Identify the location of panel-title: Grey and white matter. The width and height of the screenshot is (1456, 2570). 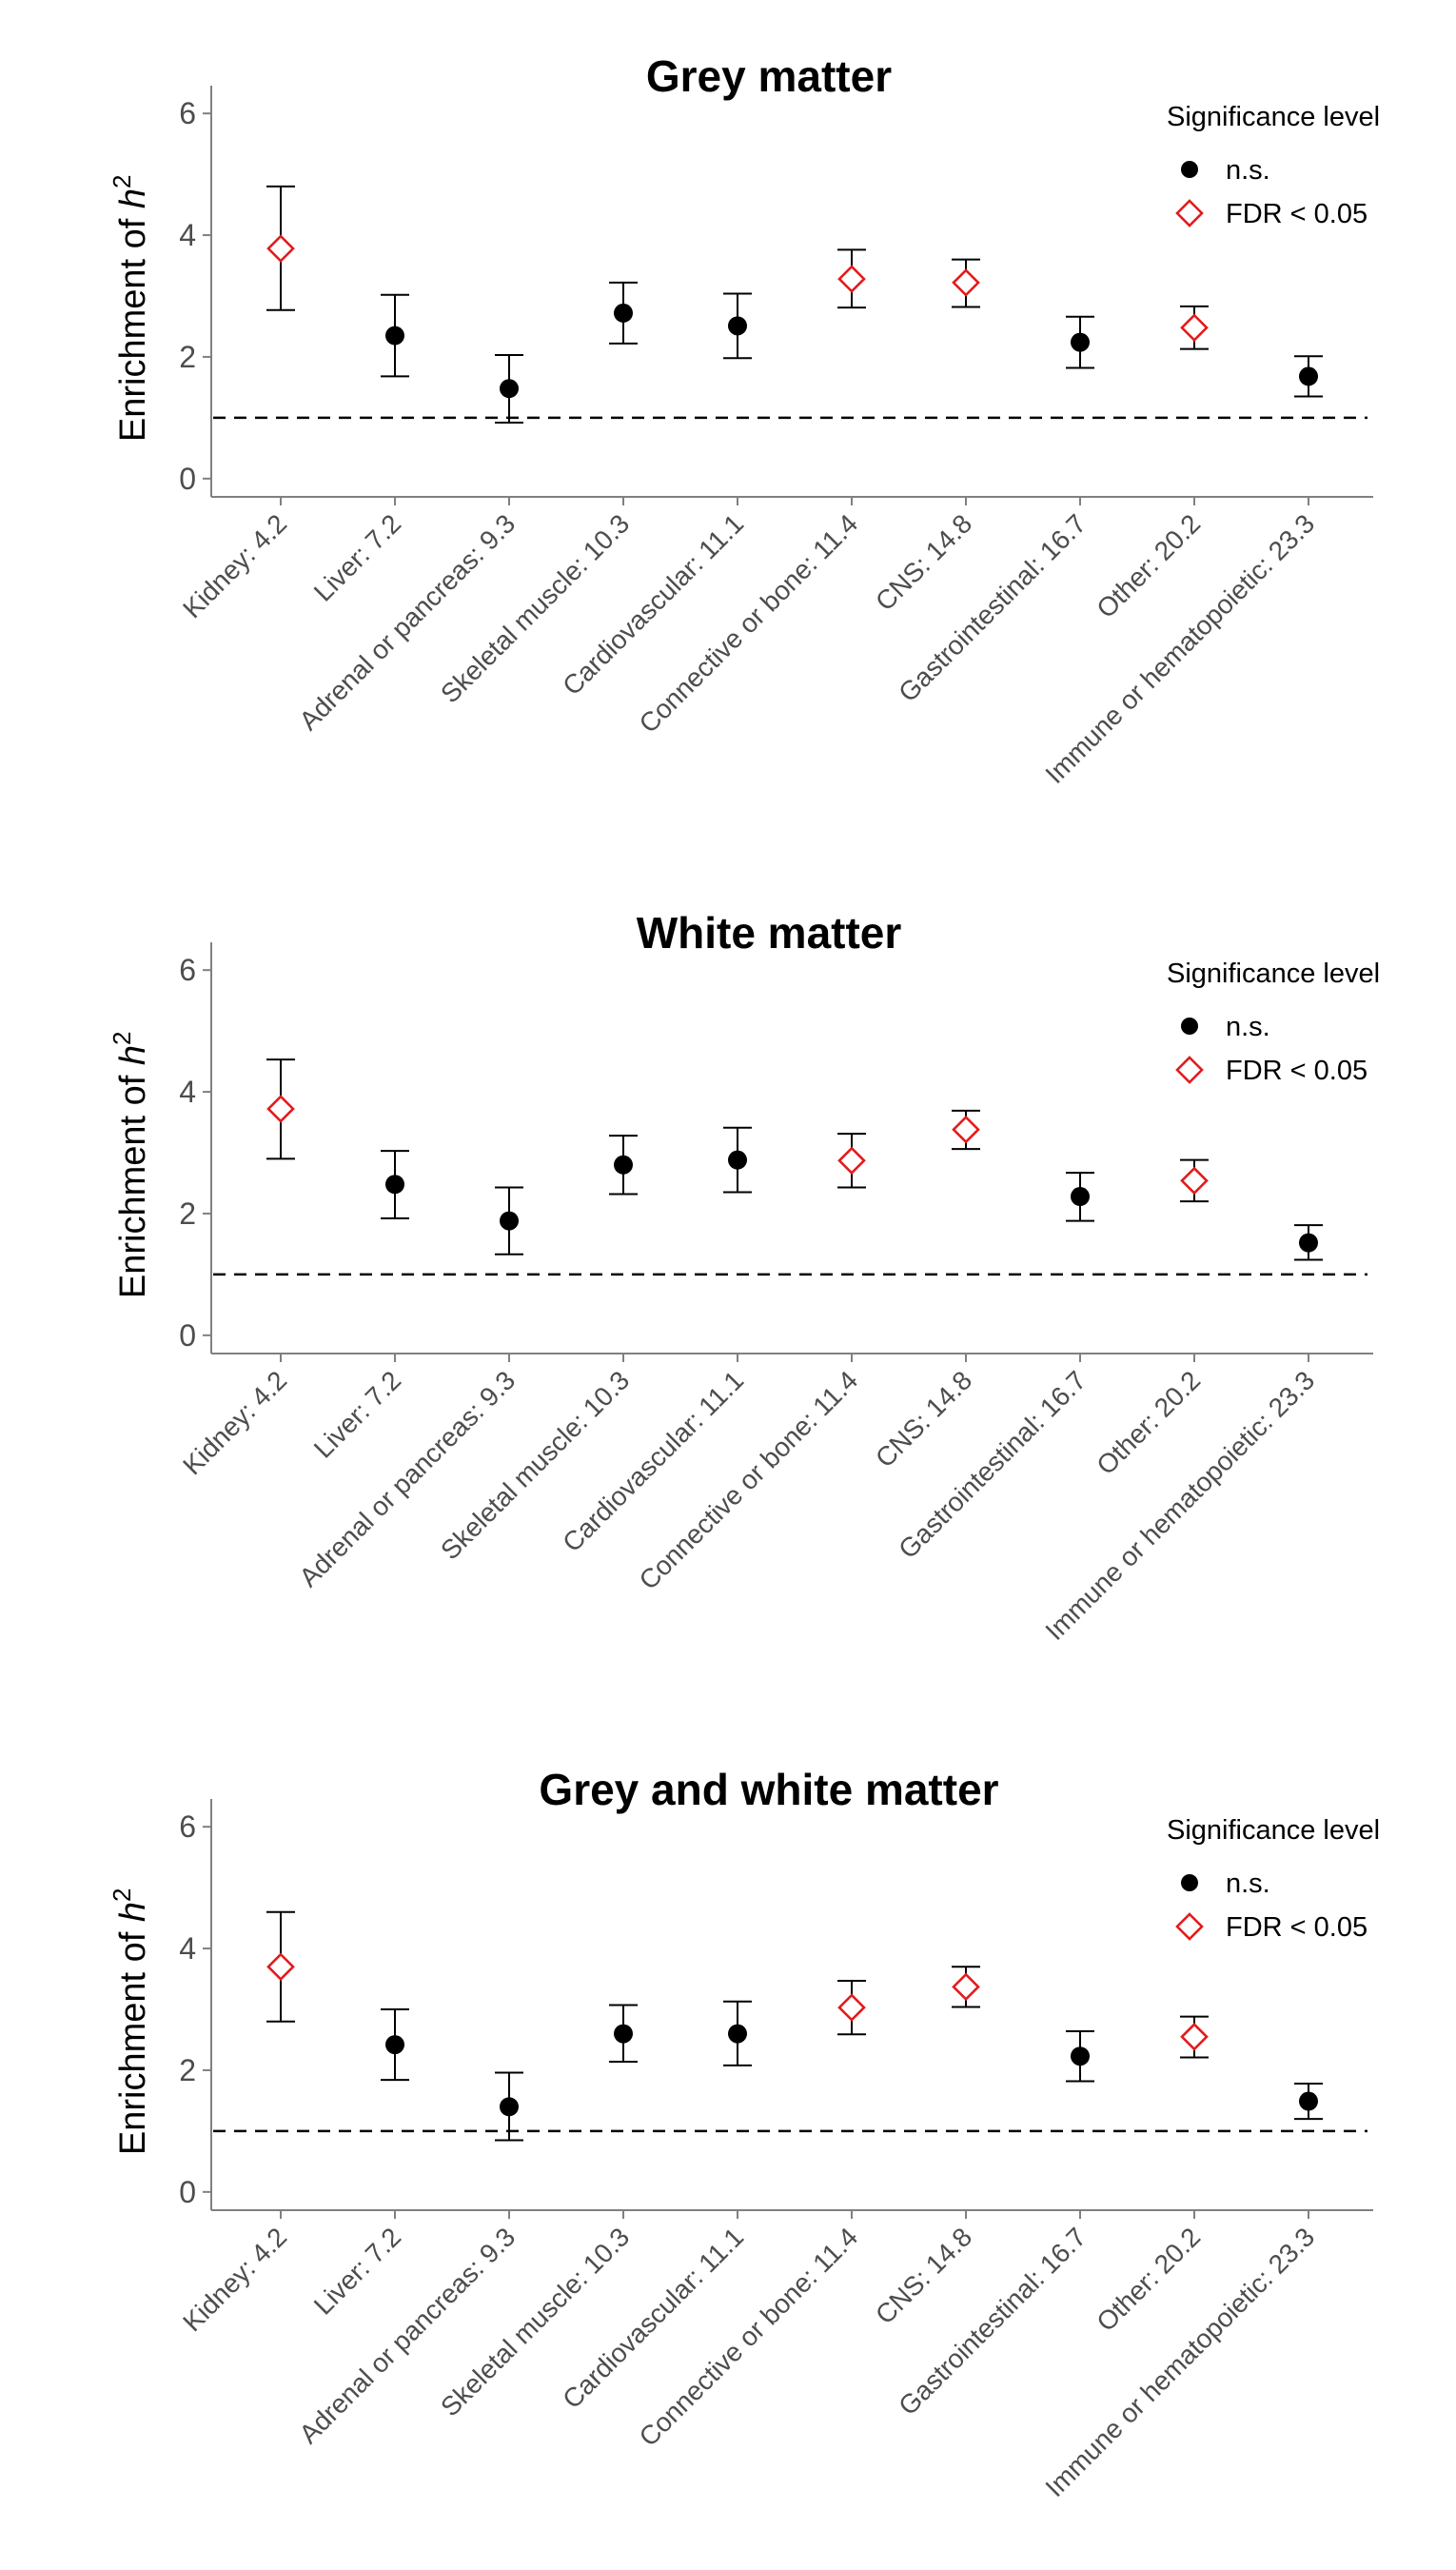
(768, 1789).